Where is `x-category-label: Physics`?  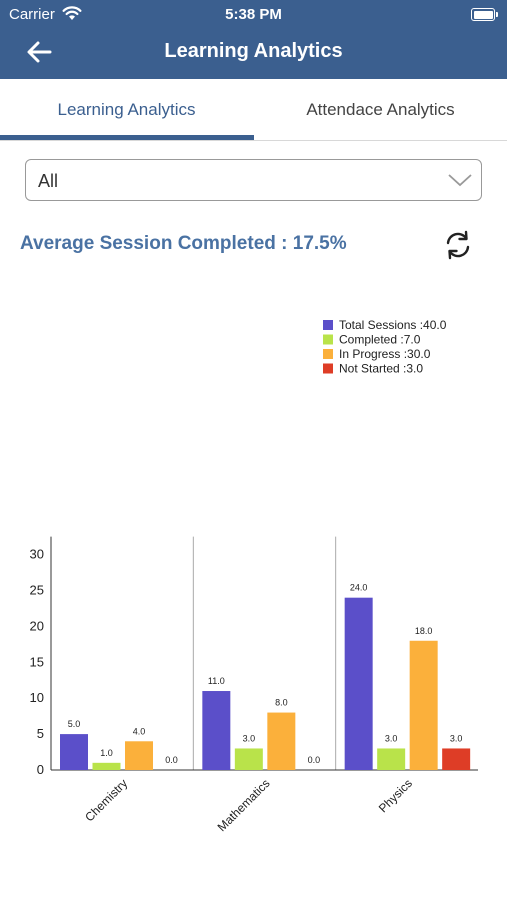 x-category-label: Physics is located at coordinates (395, 795).